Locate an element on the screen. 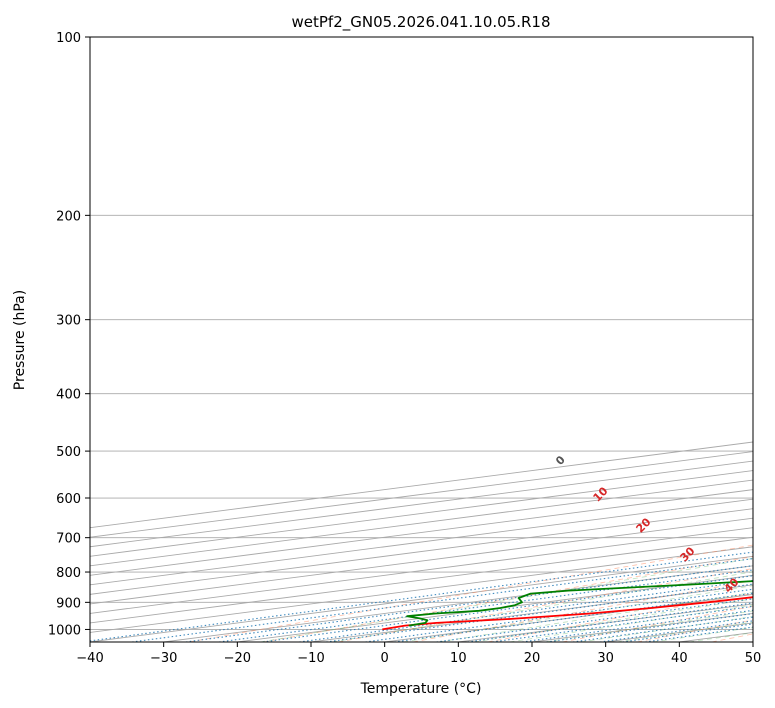 This screenshot has height=708, width=775. y-tick-label: 400 is located at coordinates (68, 395).